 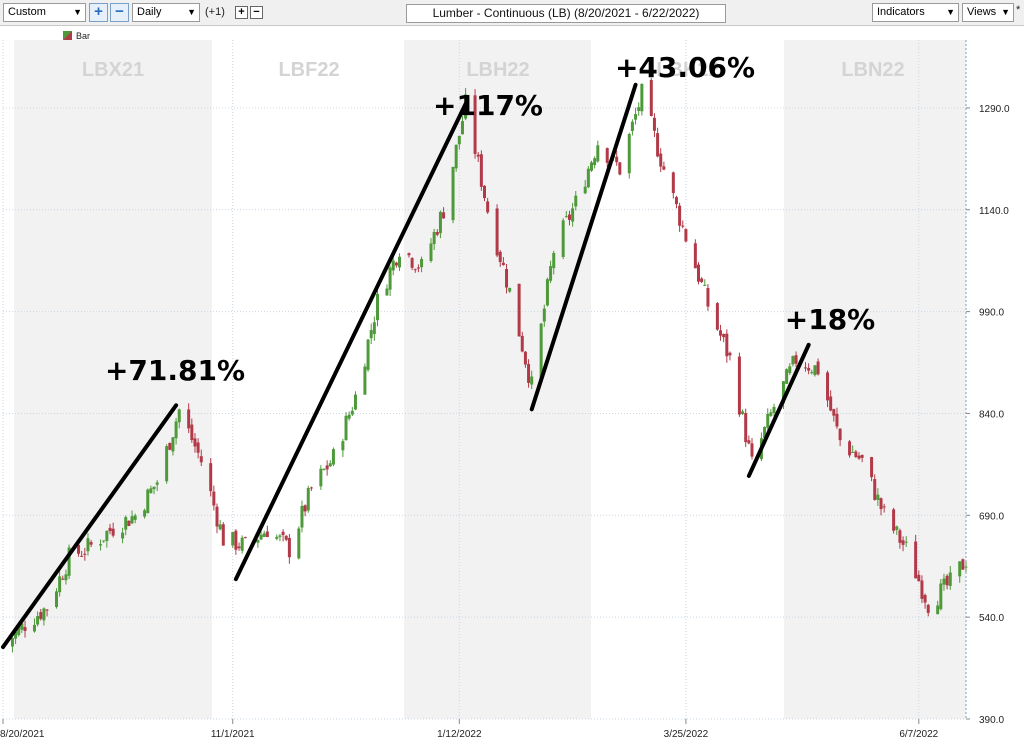 What do you see at coordinates (98, 12) in the screenshot?
I see `zoom-in-button: +` at bounding box center [98, 12].